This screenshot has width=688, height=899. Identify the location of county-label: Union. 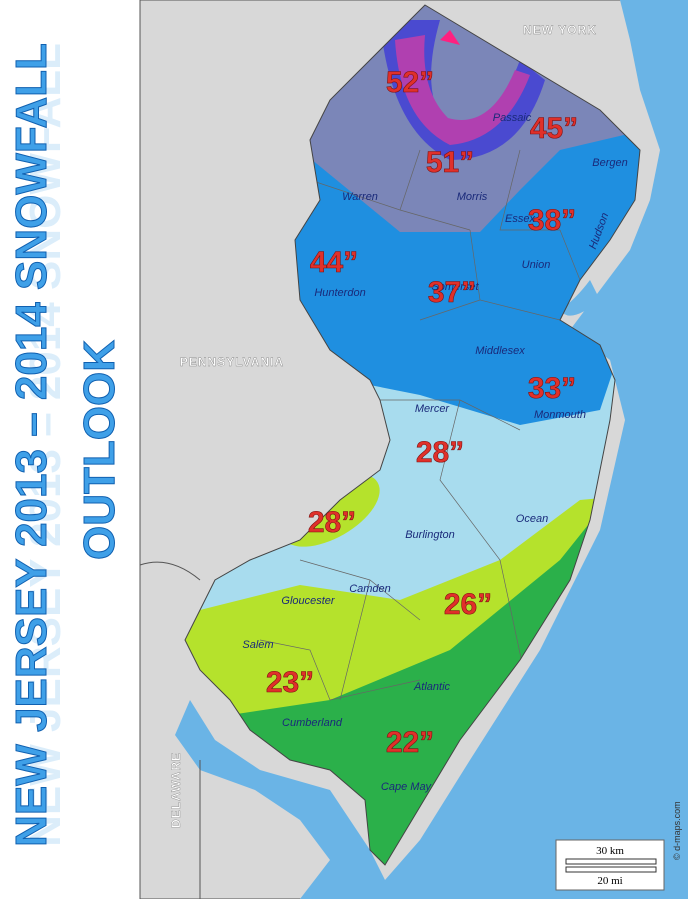
(536, 265).